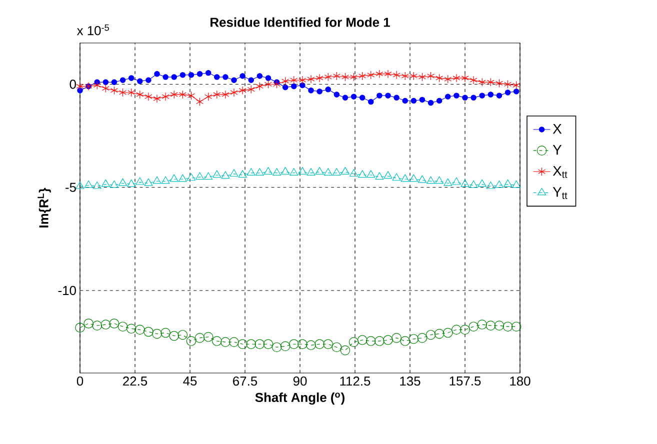 The height and width of the screenshot is (444, 657). Describe the element at coordinates (190, 381) in the screenshot. I see `x-tick-label: 45` at that location.